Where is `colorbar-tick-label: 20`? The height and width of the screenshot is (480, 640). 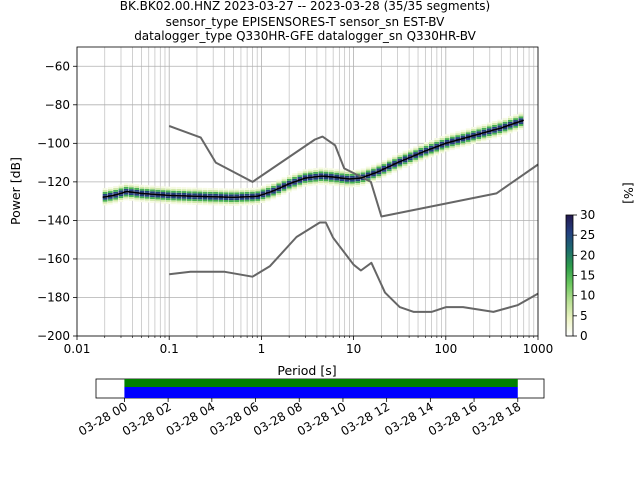
colorbar-tick-label: 20 is located at coordinates (587, 255).